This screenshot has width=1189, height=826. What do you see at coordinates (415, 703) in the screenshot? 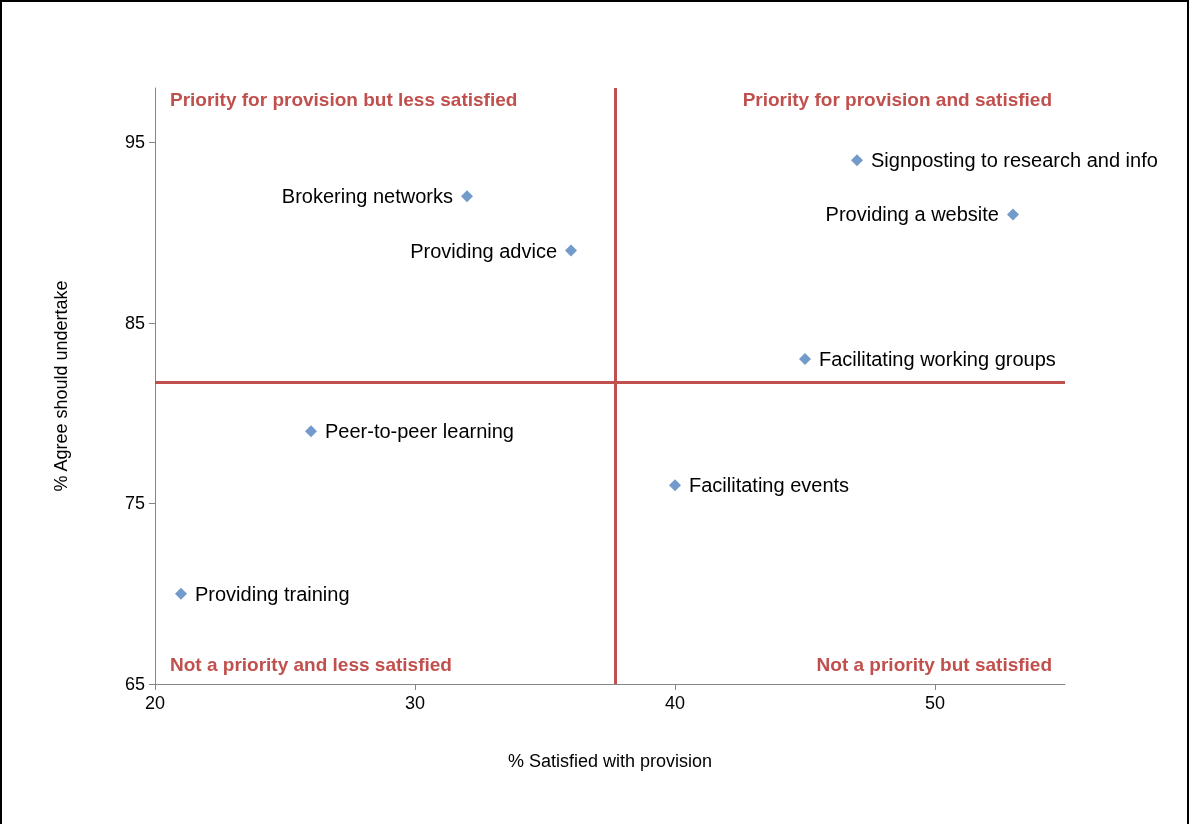
I see `x-tick-label: 30` at bounding box center [415, 703].